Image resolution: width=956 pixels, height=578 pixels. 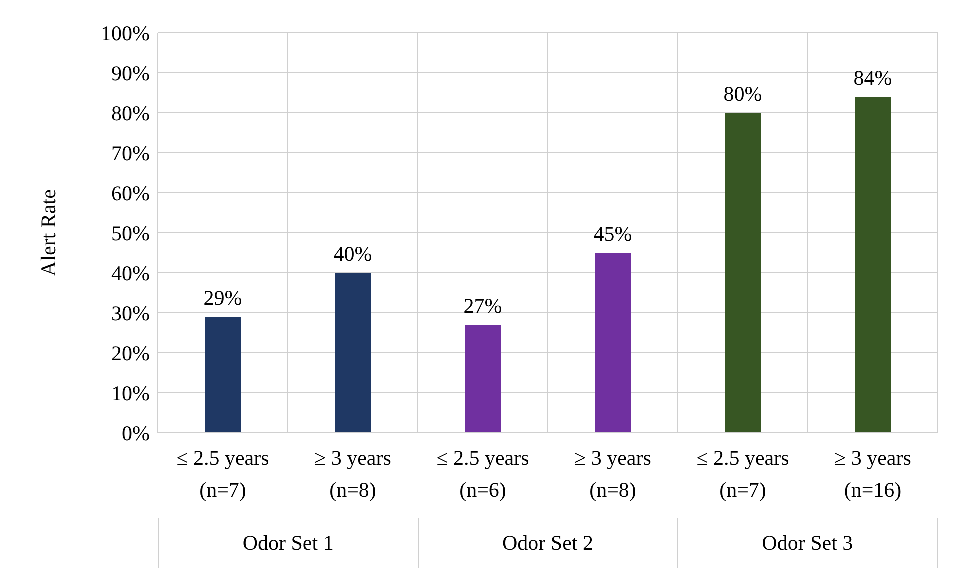 What do you see at coordinates (136, 433) in the screenshot?
I see `y-tick-label: 0%` at bounding box center [136, 433].